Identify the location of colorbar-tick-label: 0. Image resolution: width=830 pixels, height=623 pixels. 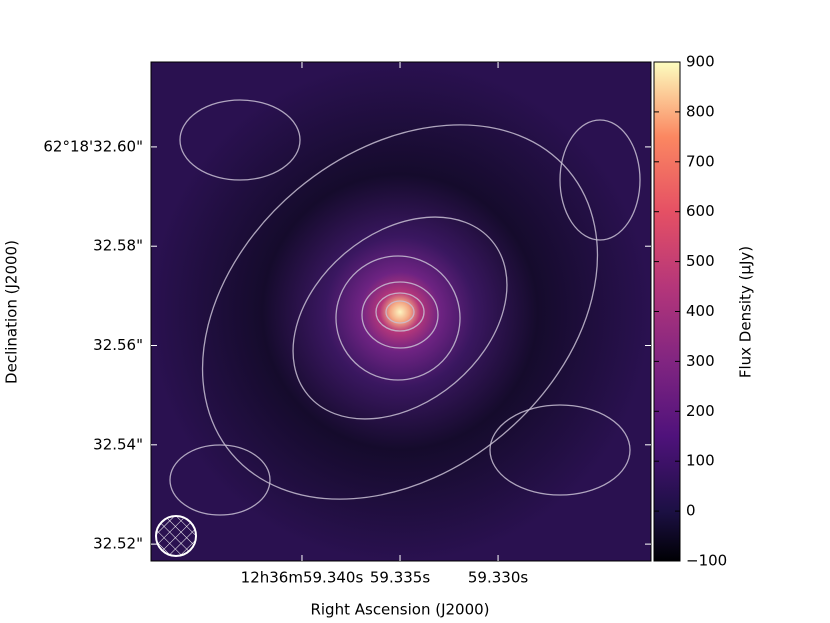
(691, 511).